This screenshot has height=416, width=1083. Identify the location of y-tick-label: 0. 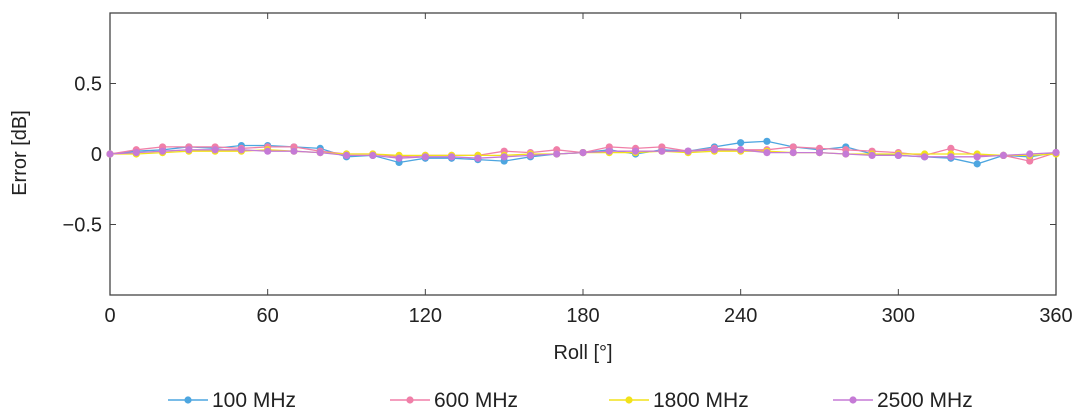
(96, 155).